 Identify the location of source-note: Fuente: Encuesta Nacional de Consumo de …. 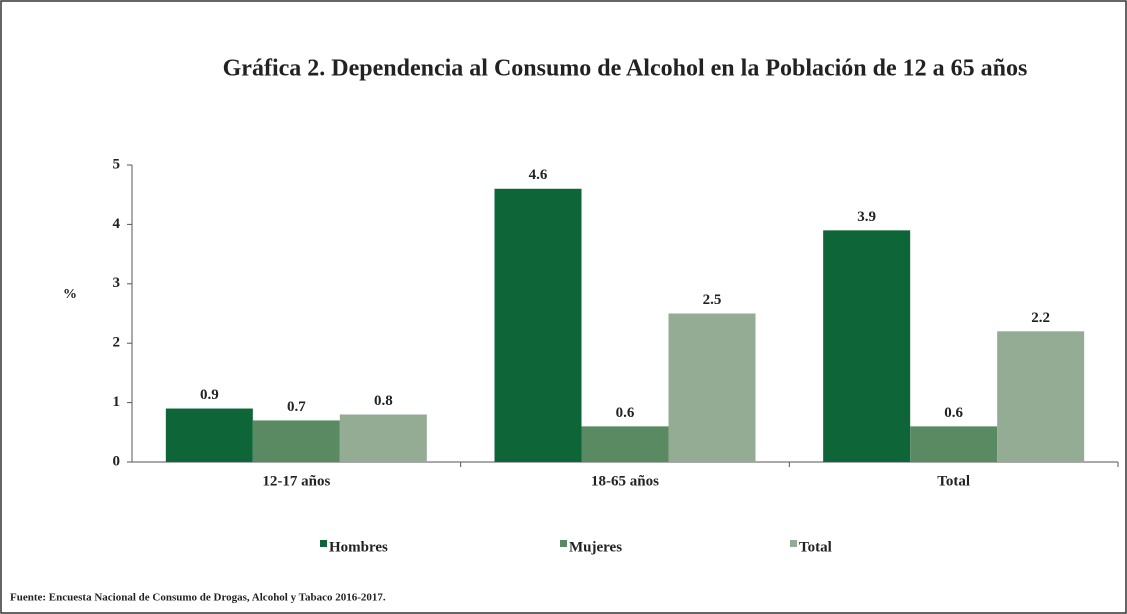
(198, 598).